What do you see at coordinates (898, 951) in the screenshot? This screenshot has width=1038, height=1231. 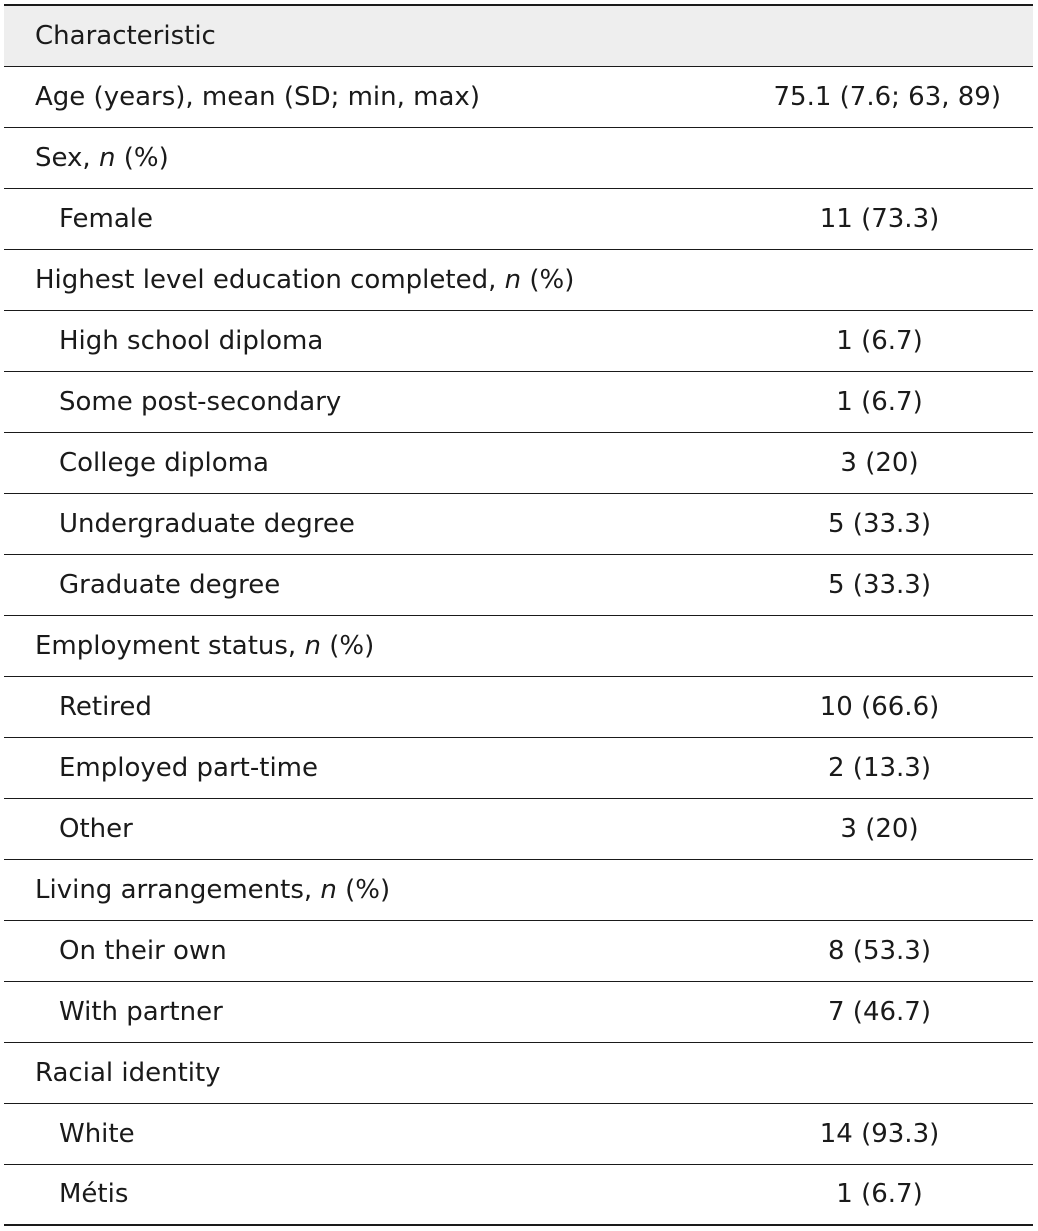 I see `row-value: 8 (53.3)` at bounding box center [898, 951].